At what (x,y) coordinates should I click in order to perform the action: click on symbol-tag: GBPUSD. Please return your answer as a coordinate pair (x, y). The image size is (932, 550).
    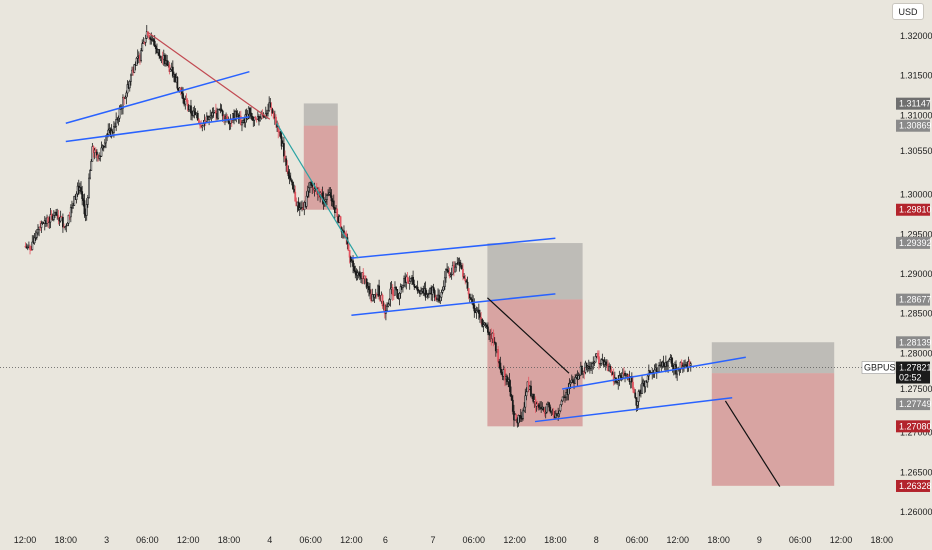
    Looking at the image, I should click on (882, 367).